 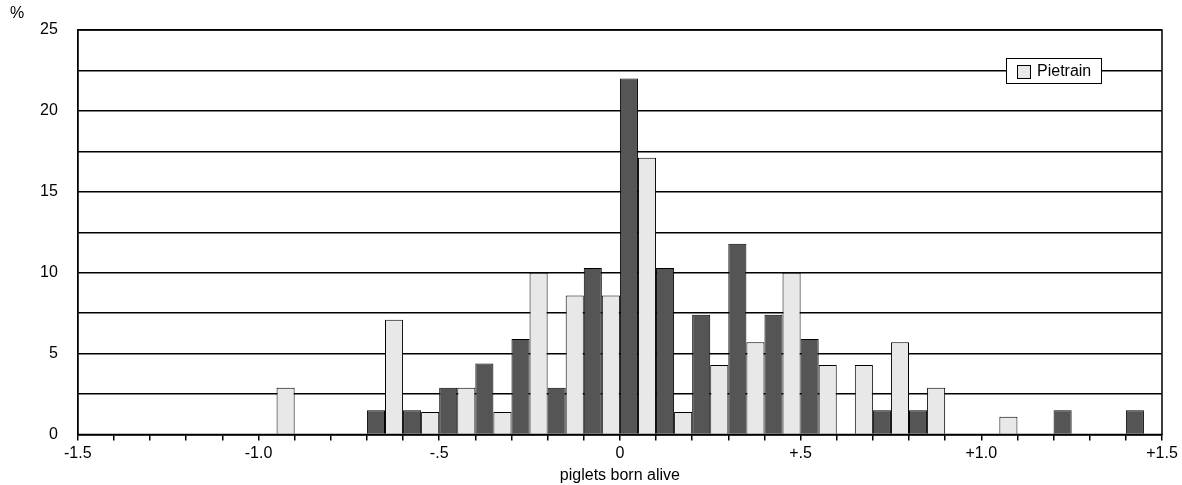 I want to click on x-axis-title: piglets born alive, so click(x=620, y=474).